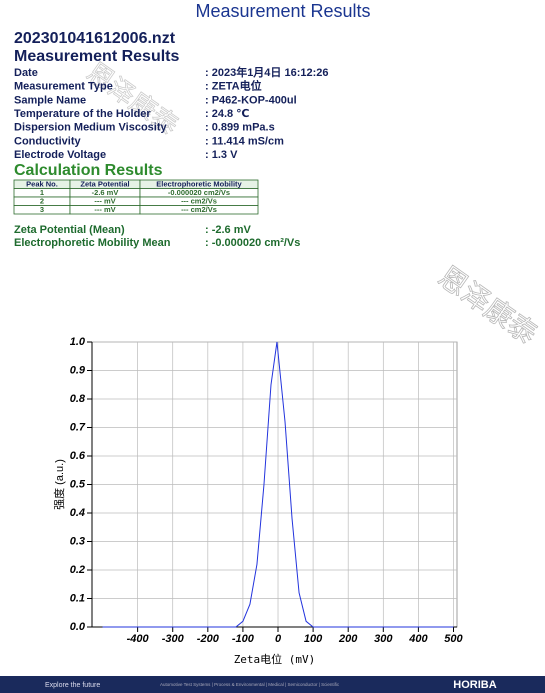 The height and width of the screenshot is (693, 545). I want to click on field-value: : P462-KOP-400ul, so click(251, 100).